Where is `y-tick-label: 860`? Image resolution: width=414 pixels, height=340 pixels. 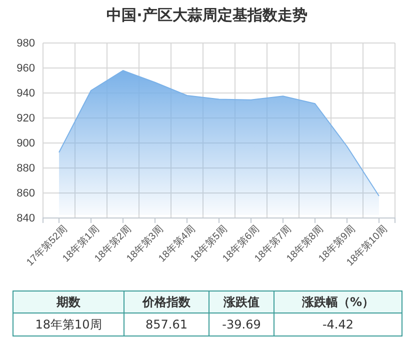 y-tick-label: 860 is located at coordinates (25, 194).